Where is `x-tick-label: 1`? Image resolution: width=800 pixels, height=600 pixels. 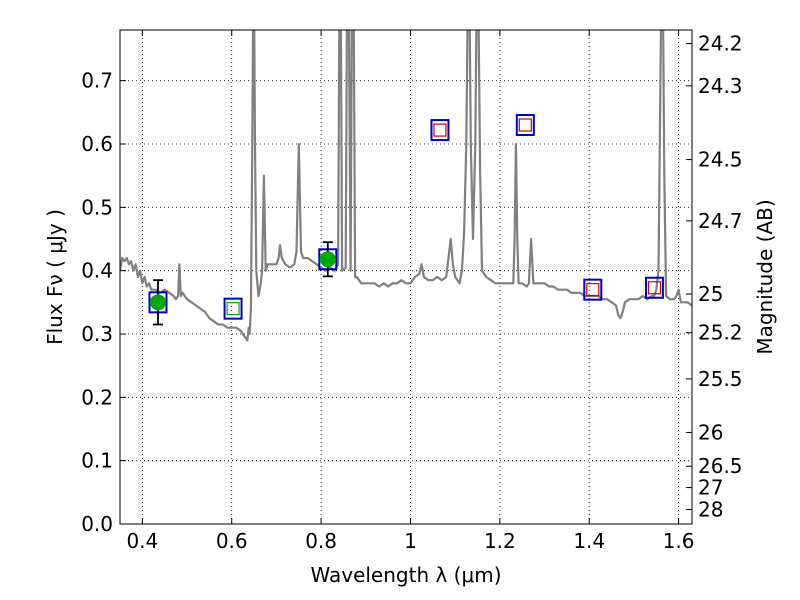 x-tick-label: 1 is located at coordinates (410, 541).